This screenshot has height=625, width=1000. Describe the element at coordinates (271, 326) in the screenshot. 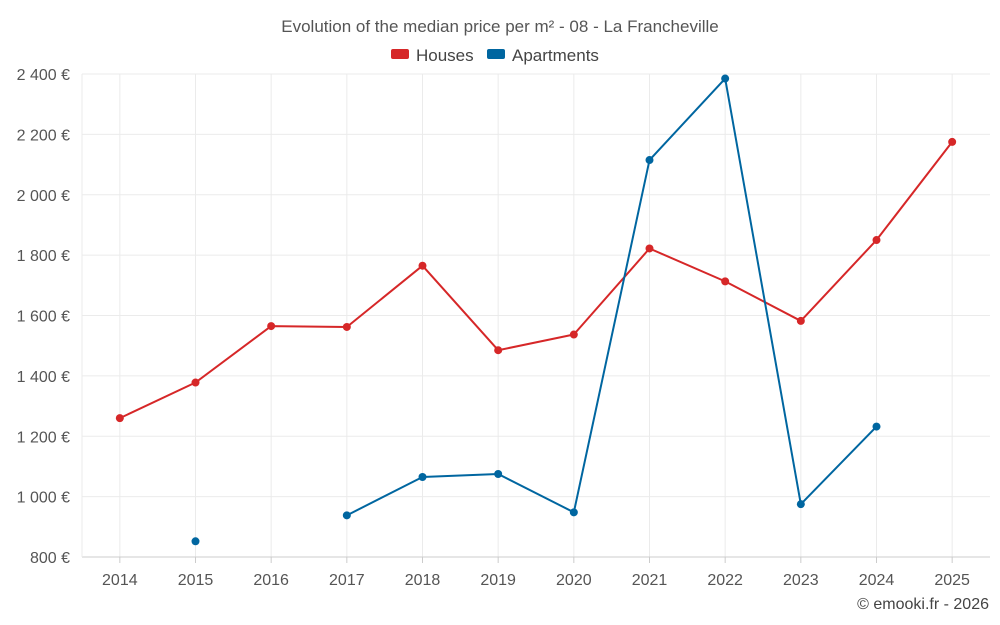

I see `houses-point-2016` at that location.